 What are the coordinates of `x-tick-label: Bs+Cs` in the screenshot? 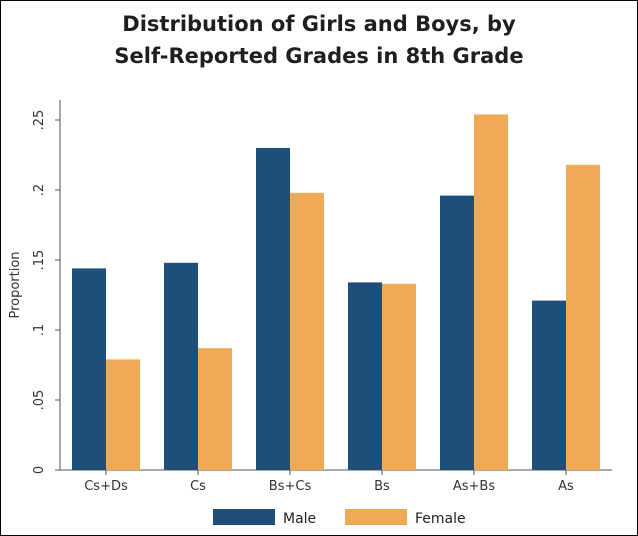 It's located at (290, 486).